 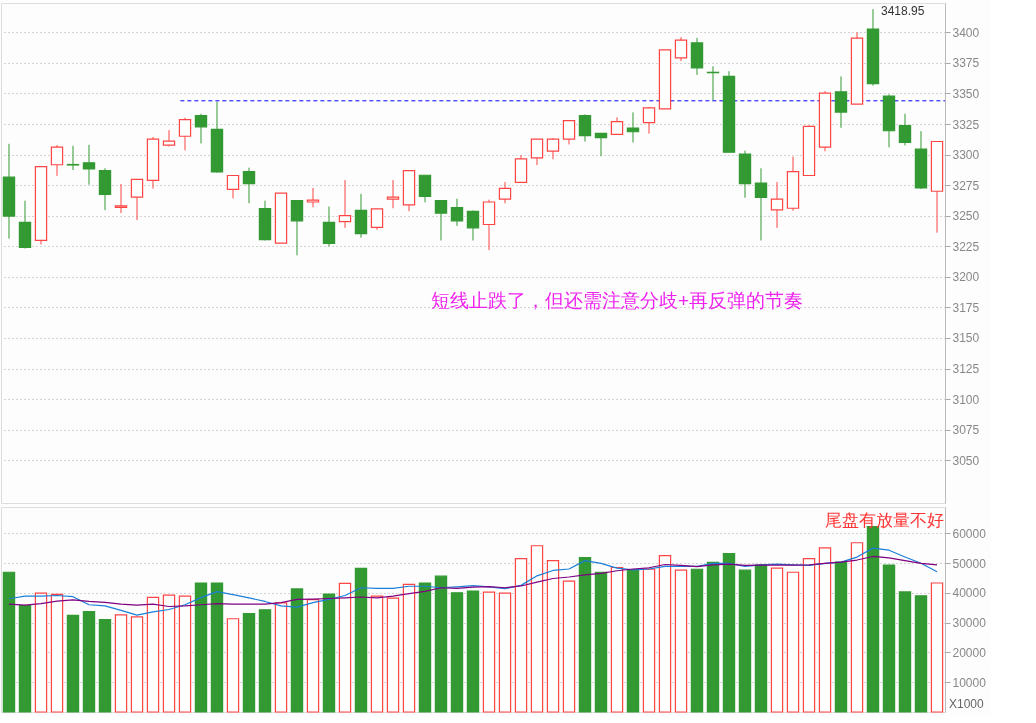 What do you see at coordinates (966, 155) in the screenshot?
I see `y-tick-label: 3300` at bounding box center [966, 155].